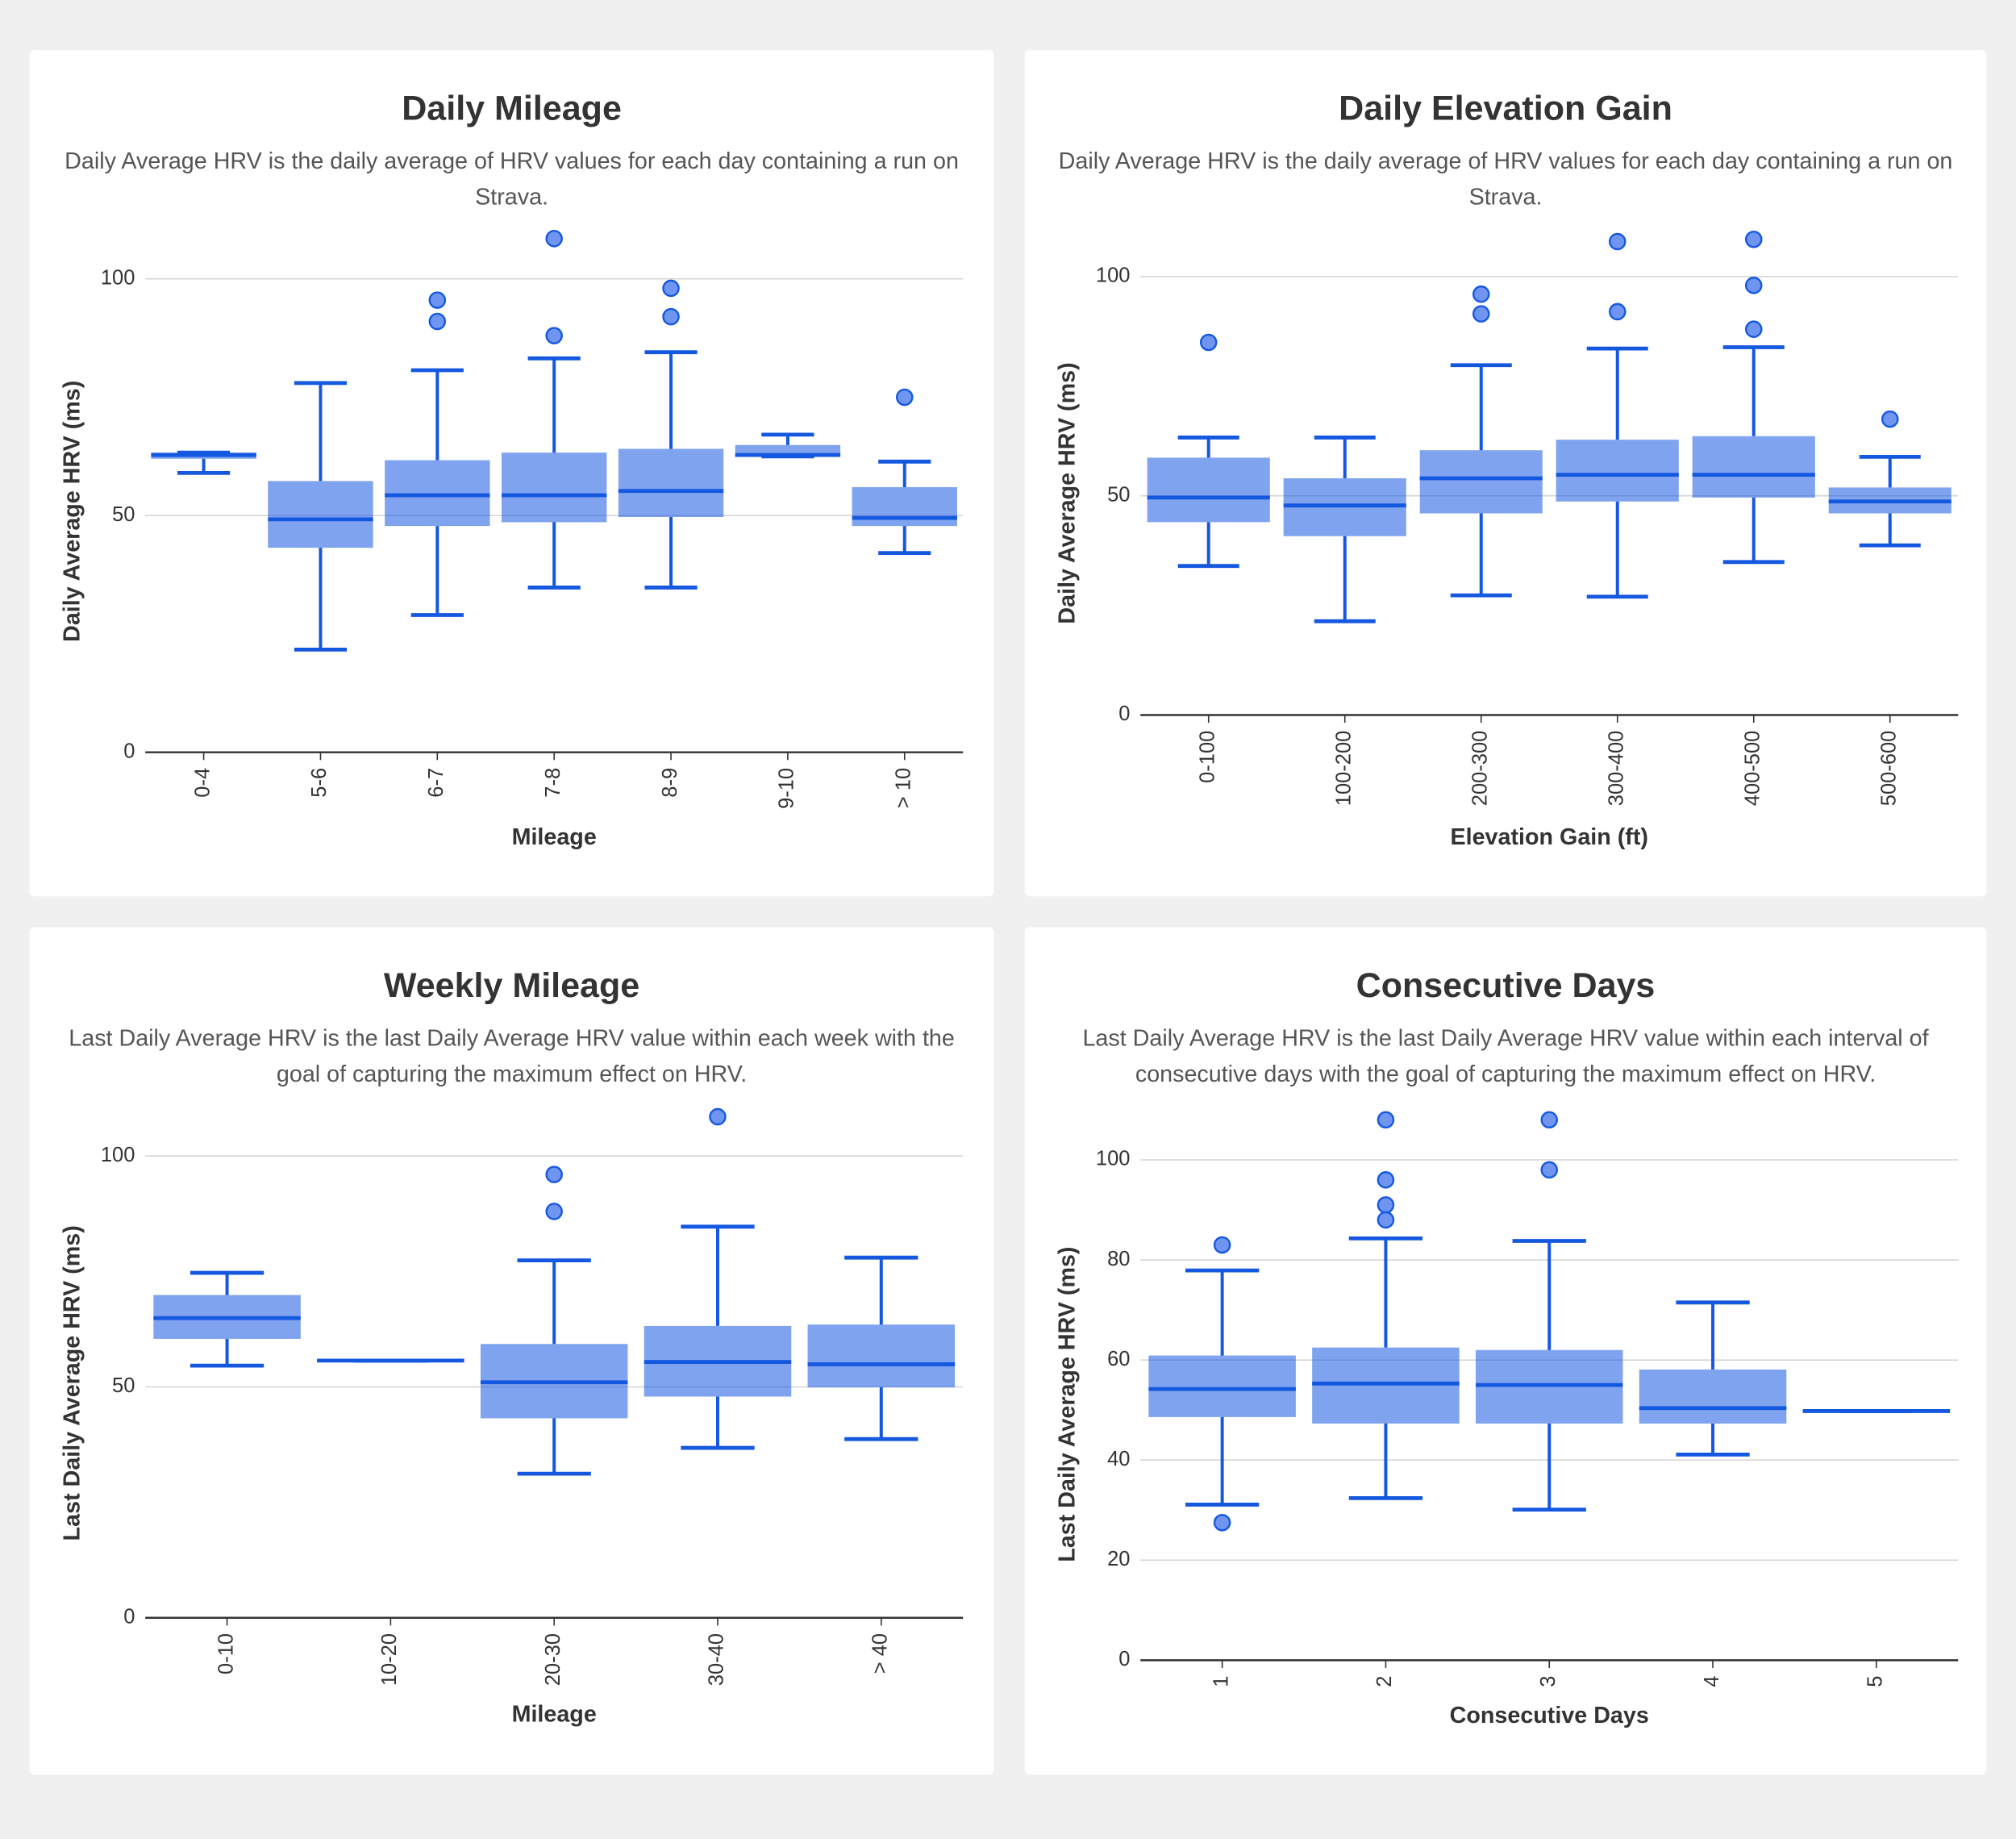  I want to click on x-tick-label: 1, so click(1221, 1681).